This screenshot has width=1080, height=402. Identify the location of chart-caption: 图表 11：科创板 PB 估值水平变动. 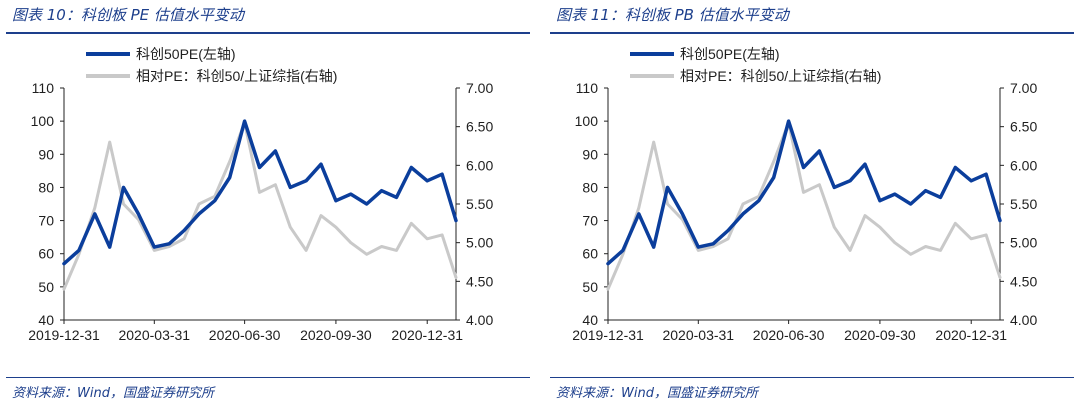
(672, 15).